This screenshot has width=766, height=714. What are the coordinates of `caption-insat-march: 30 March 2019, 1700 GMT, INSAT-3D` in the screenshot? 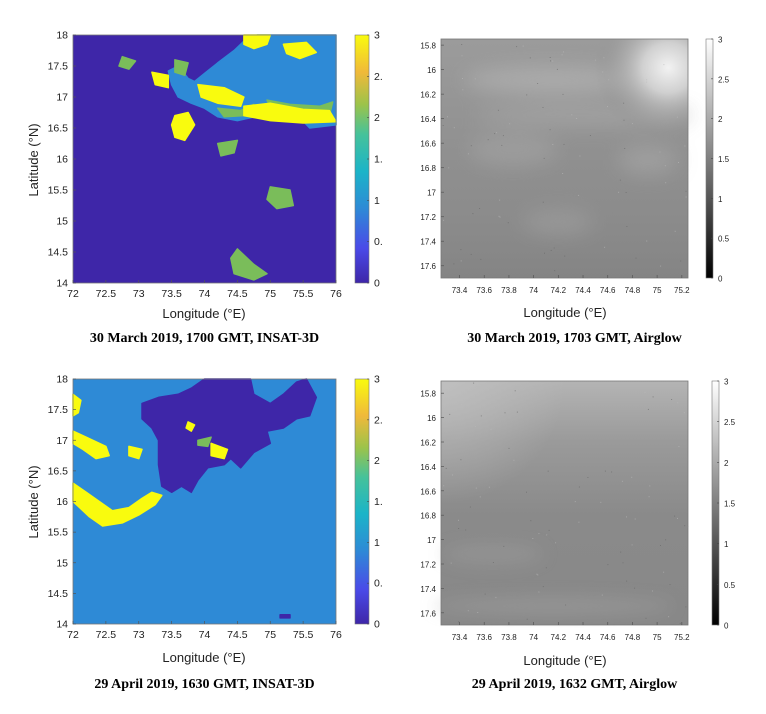 It's located at (204, 338).